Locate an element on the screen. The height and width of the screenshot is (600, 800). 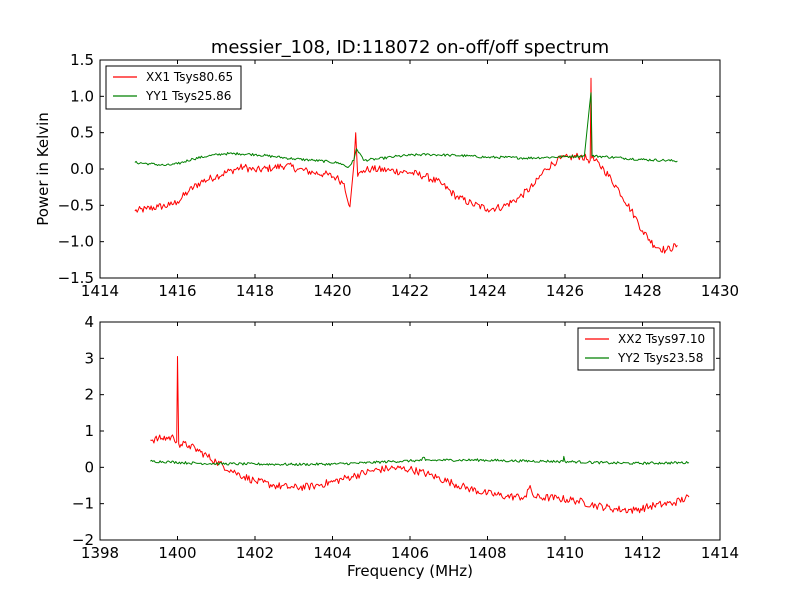
top-y-tick-label: 0.5 is located at coordinates (82, 133).